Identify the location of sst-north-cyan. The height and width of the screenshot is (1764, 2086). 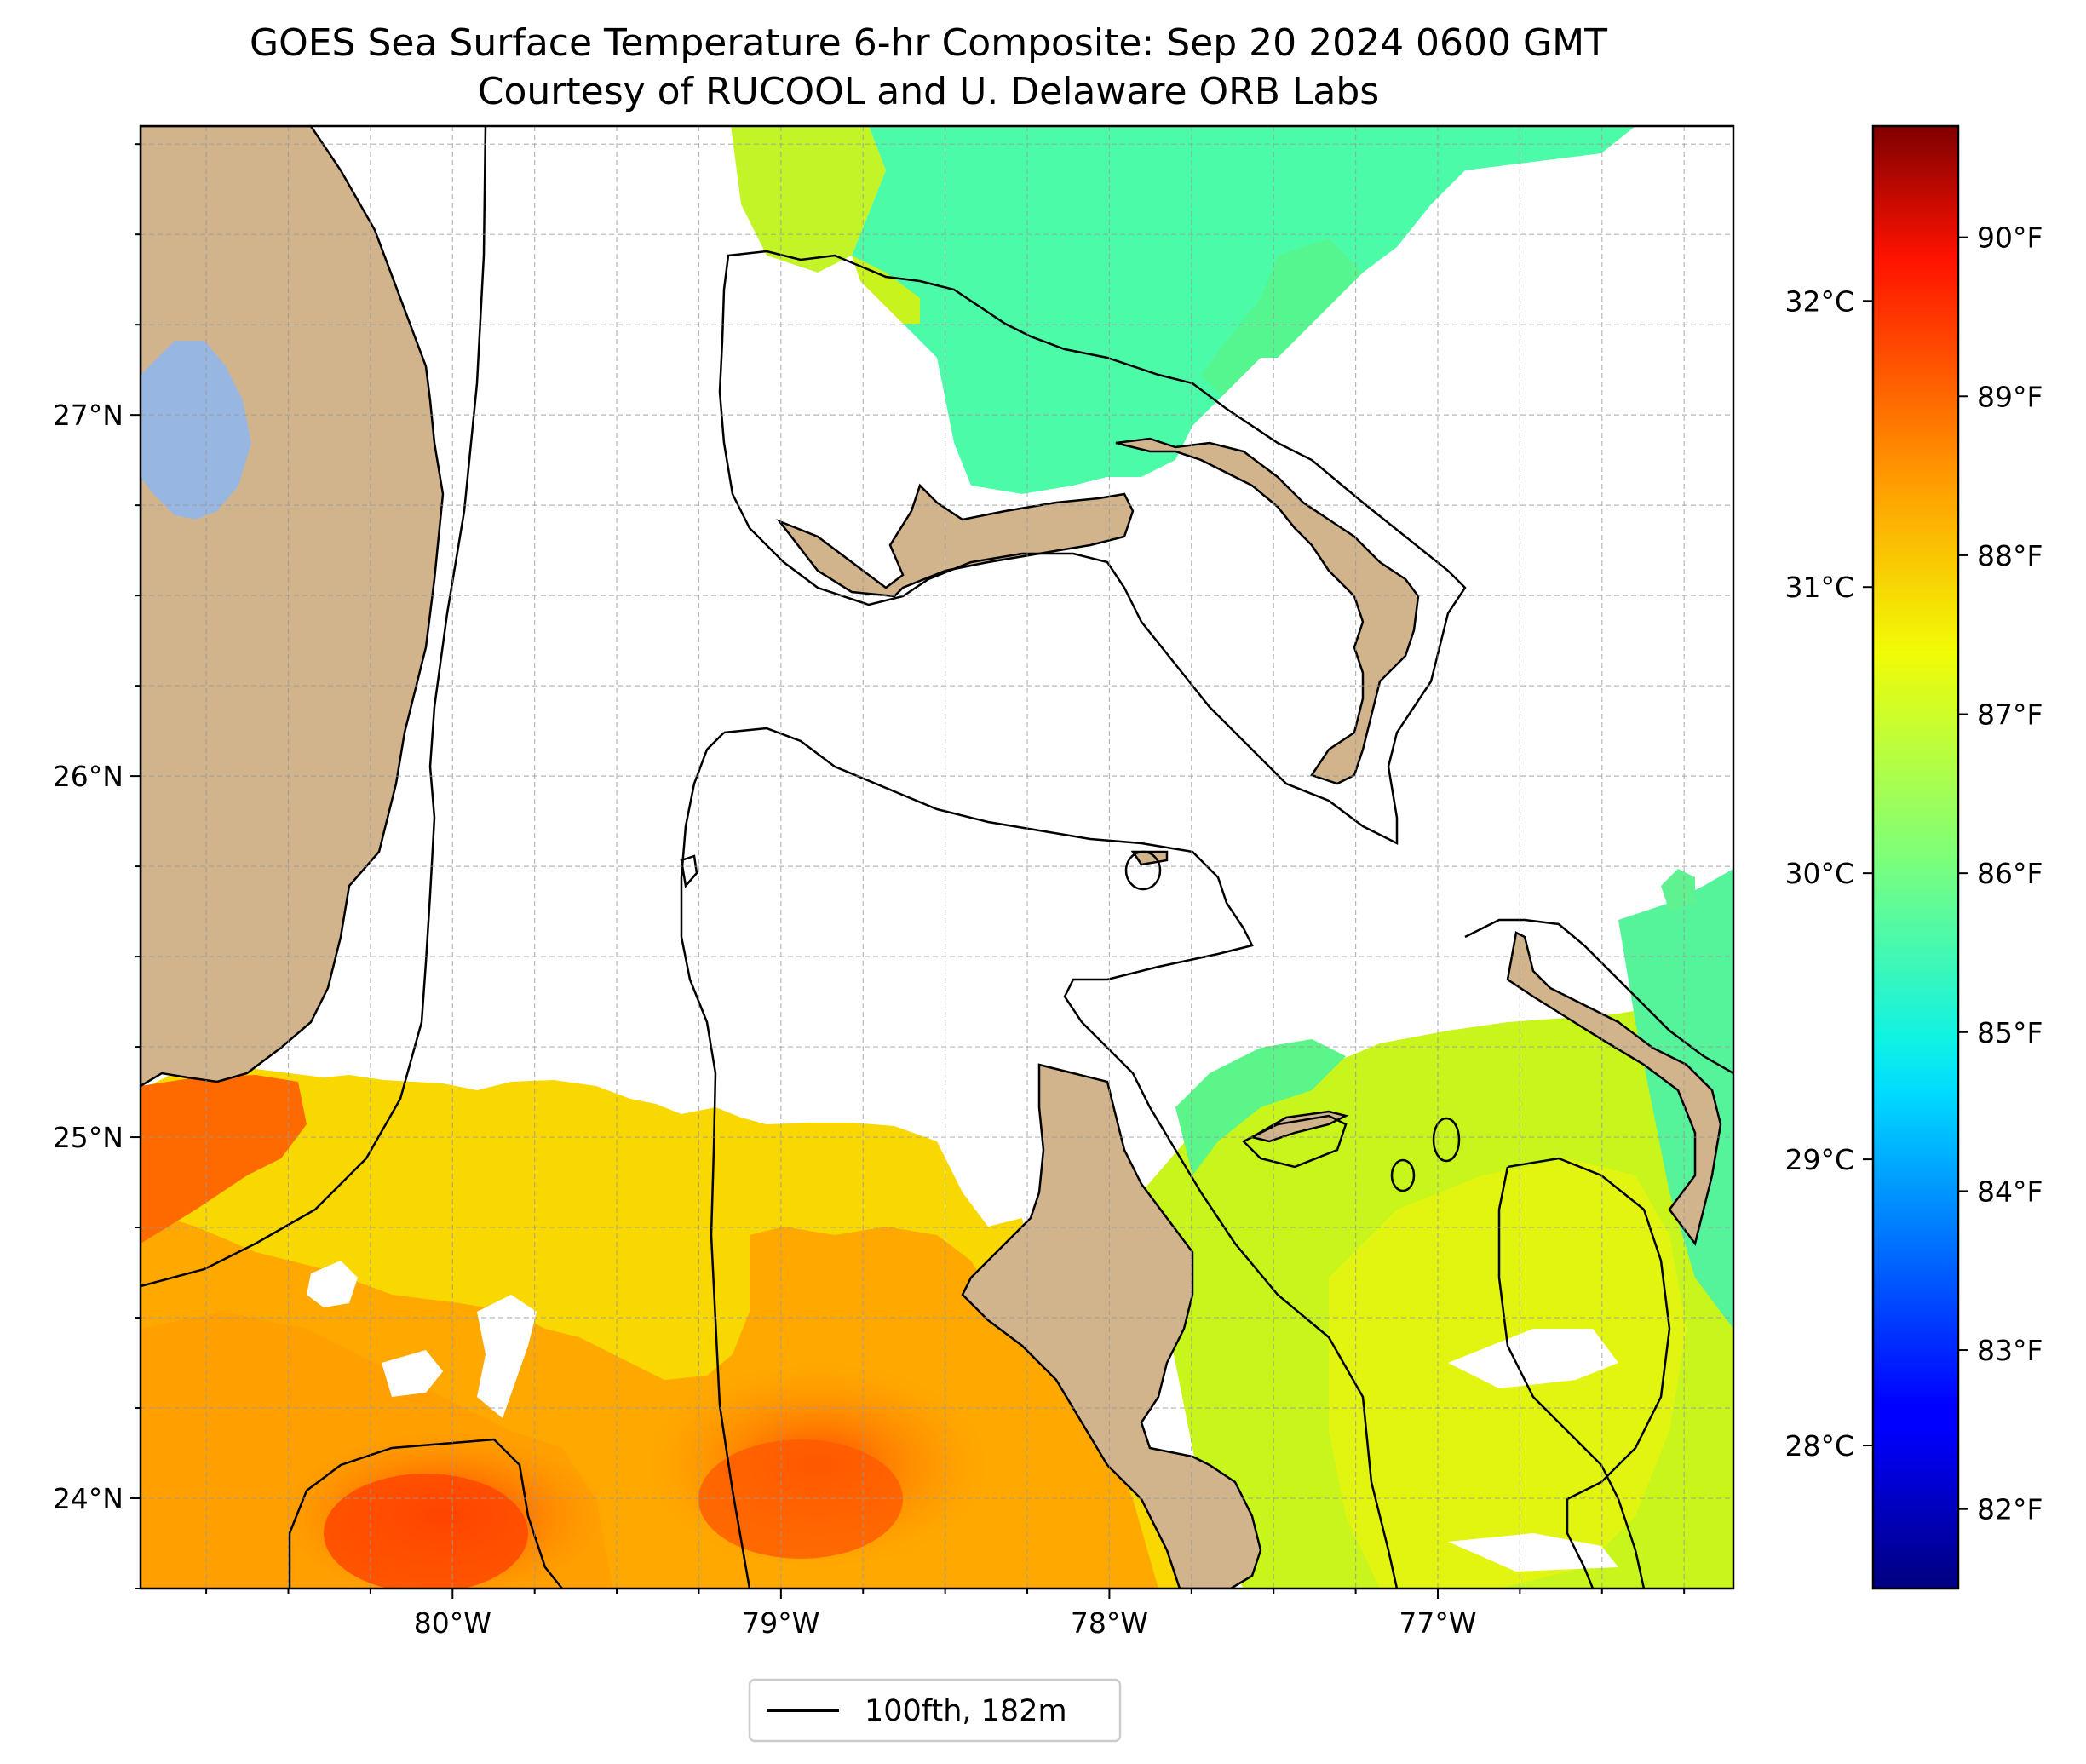
(1243, 310).